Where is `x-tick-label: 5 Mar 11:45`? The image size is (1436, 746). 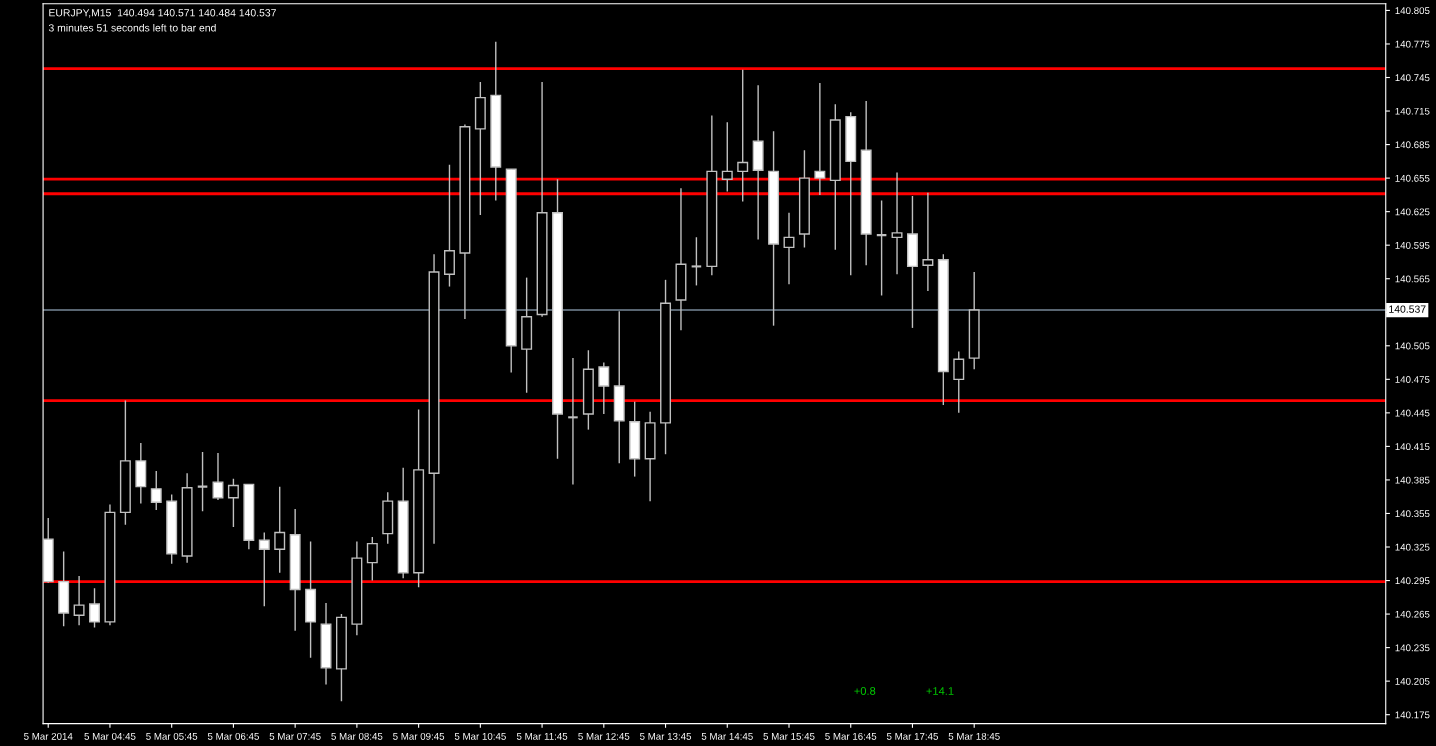 x-tick-label: 5 Mar 11:45 is located at coordinates (542, 736).